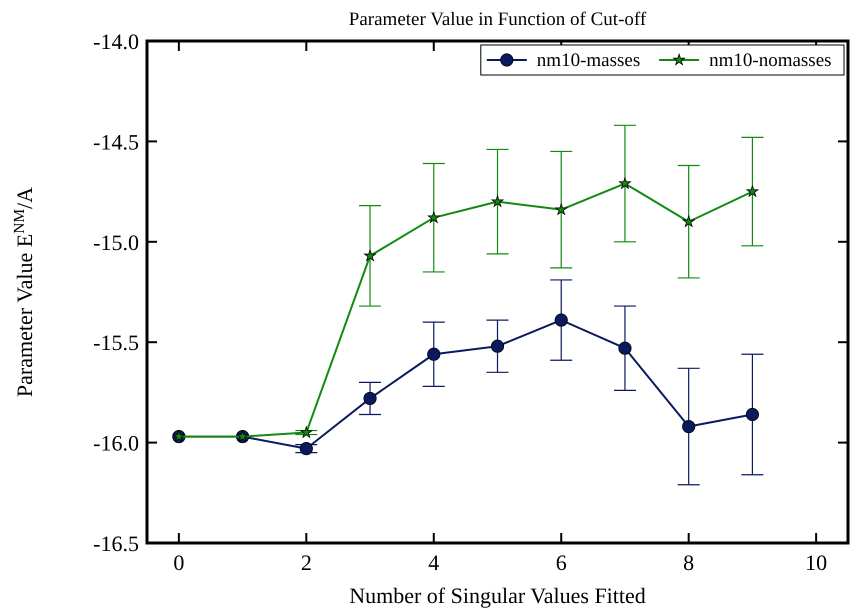  Describe the element at coordinates (116, 242) in the screenshot. I see `y-tick-label: -15.0` at that location.